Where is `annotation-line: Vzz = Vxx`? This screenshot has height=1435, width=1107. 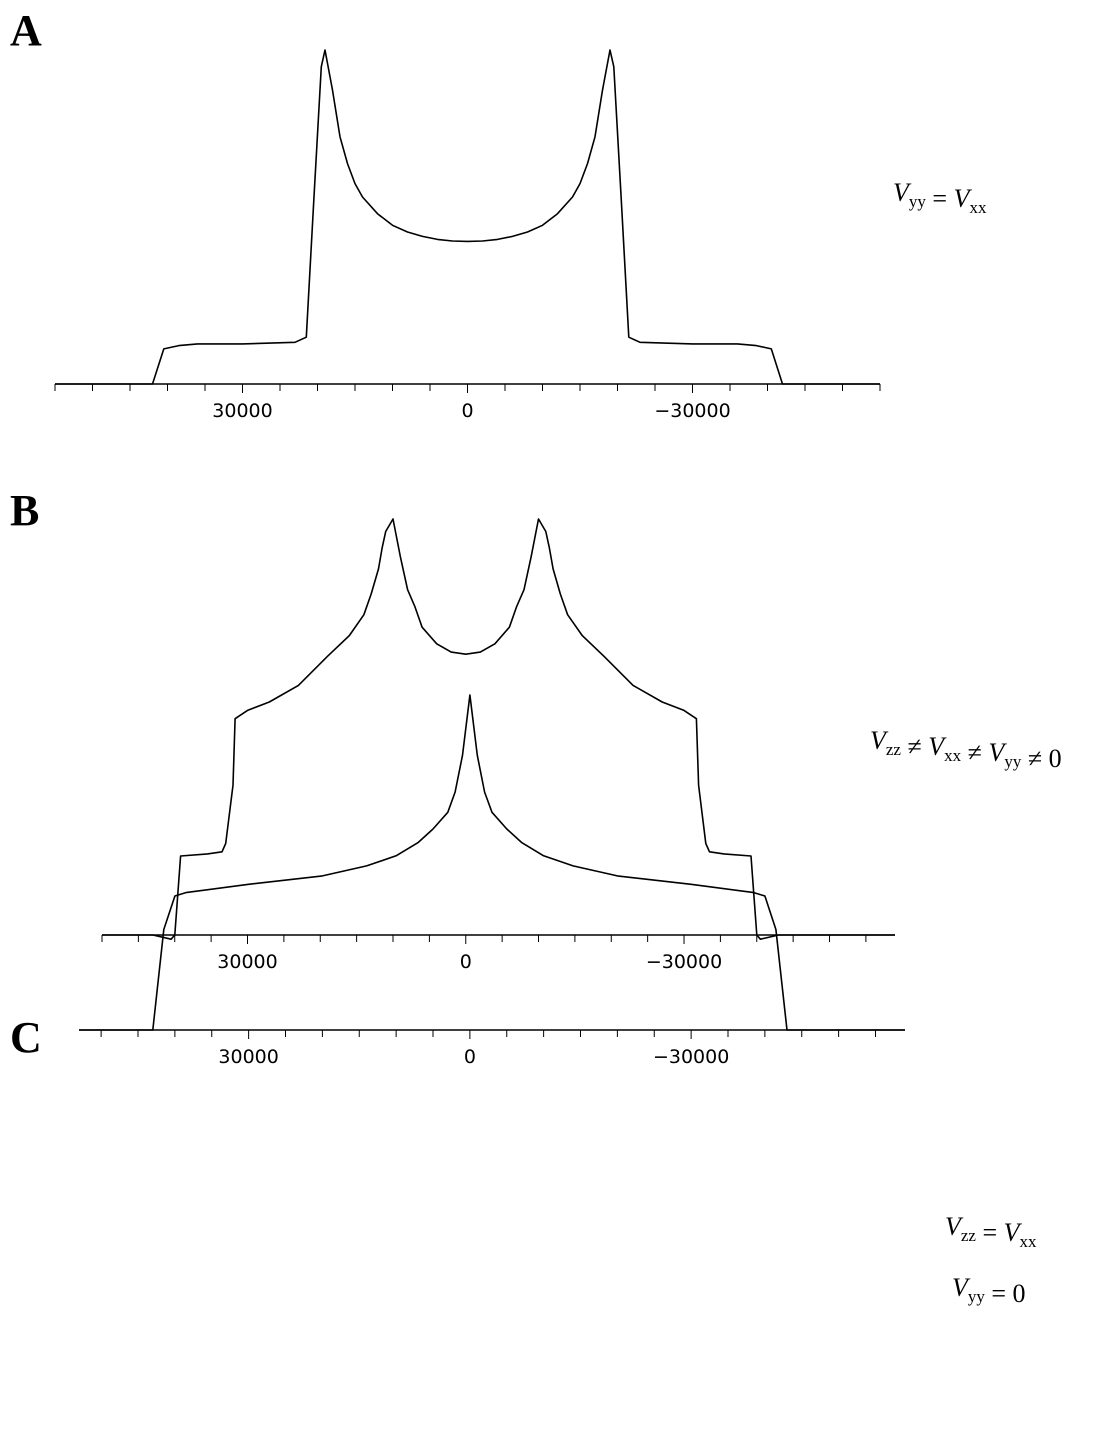 annotation-line: Vzz = Vxx is located at coordinates (991, 1231).